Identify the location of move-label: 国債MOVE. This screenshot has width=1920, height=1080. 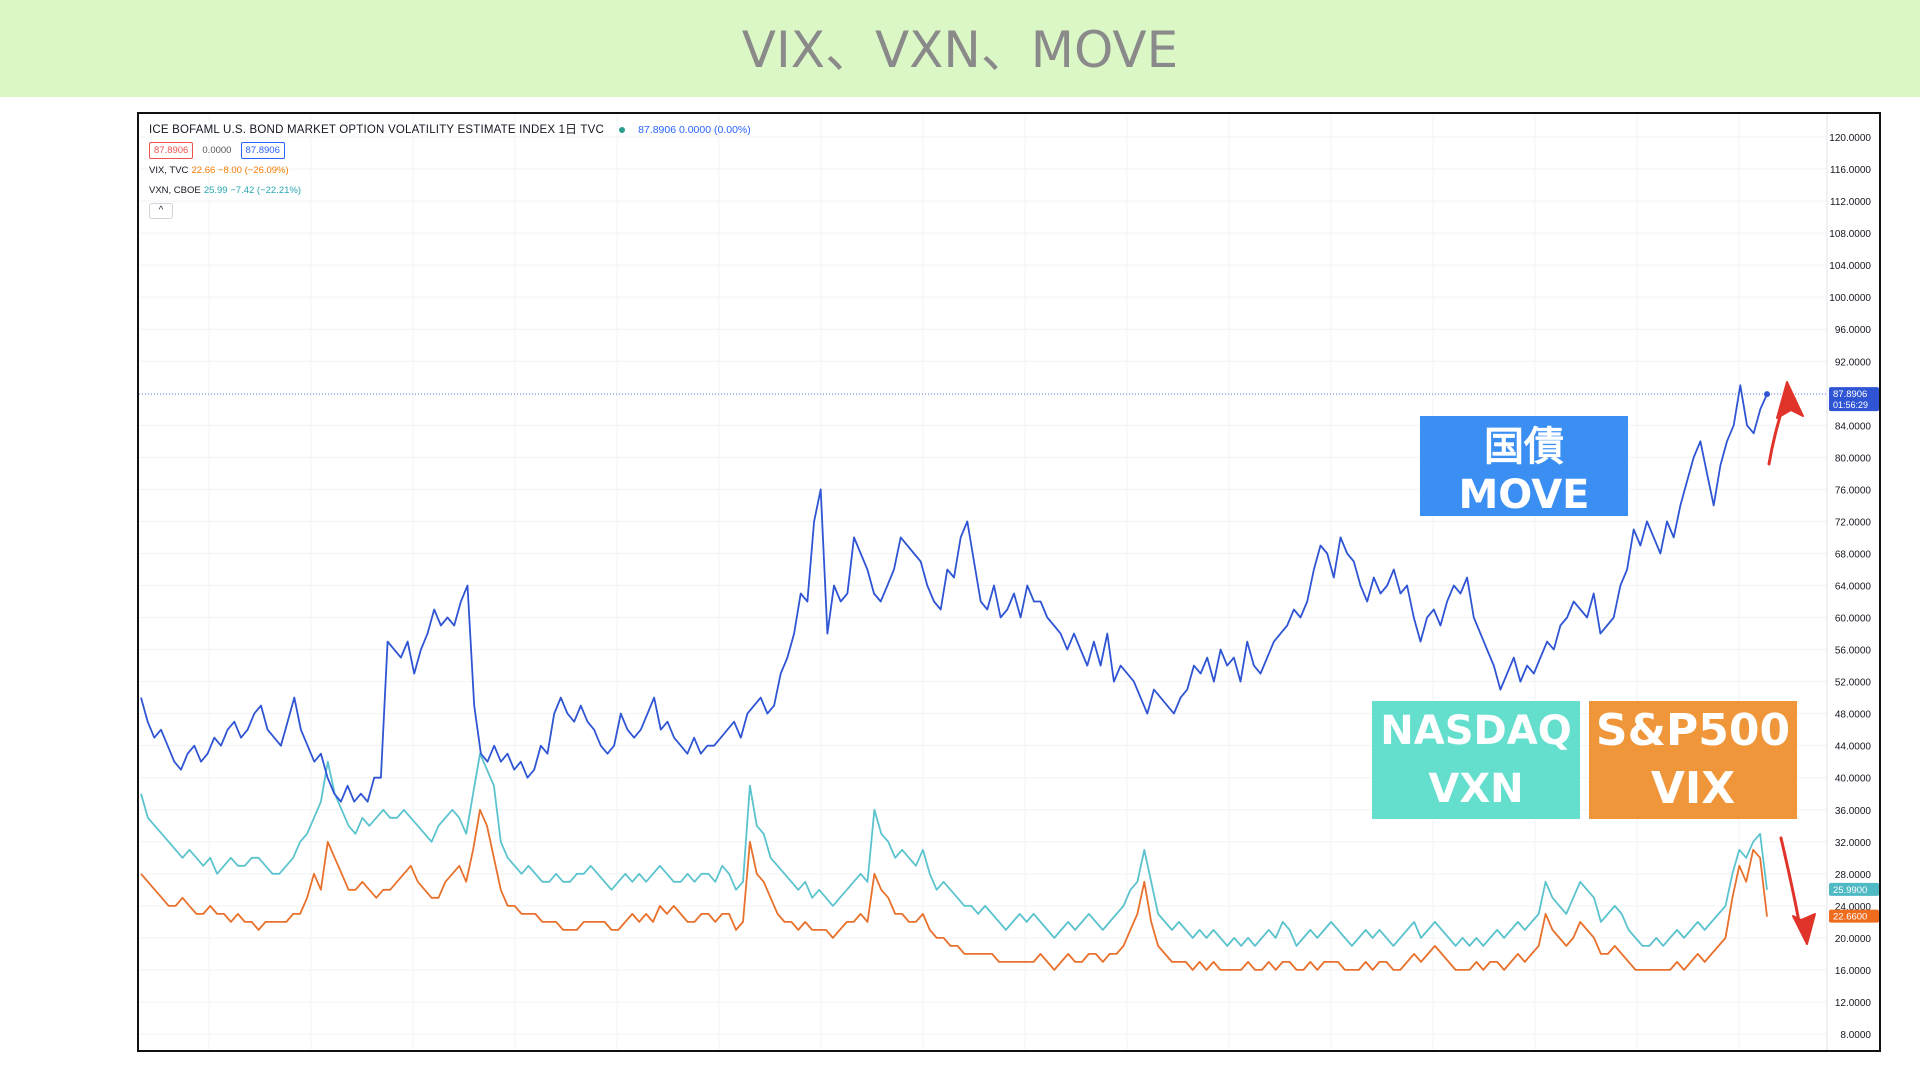
(1524, 467).